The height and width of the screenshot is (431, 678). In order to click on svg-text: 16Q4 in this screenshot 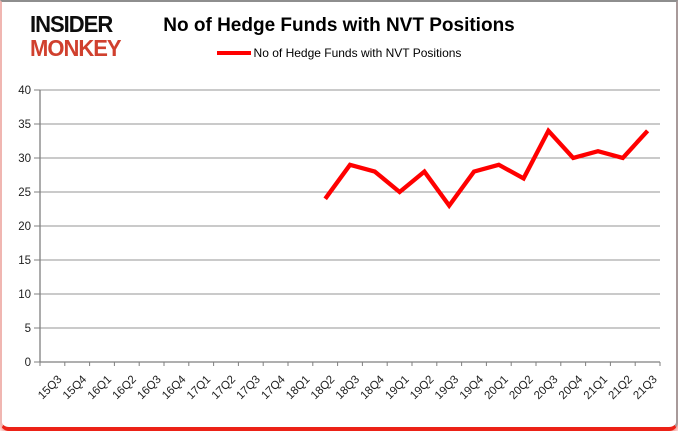, I will do `click(174, 387)`.